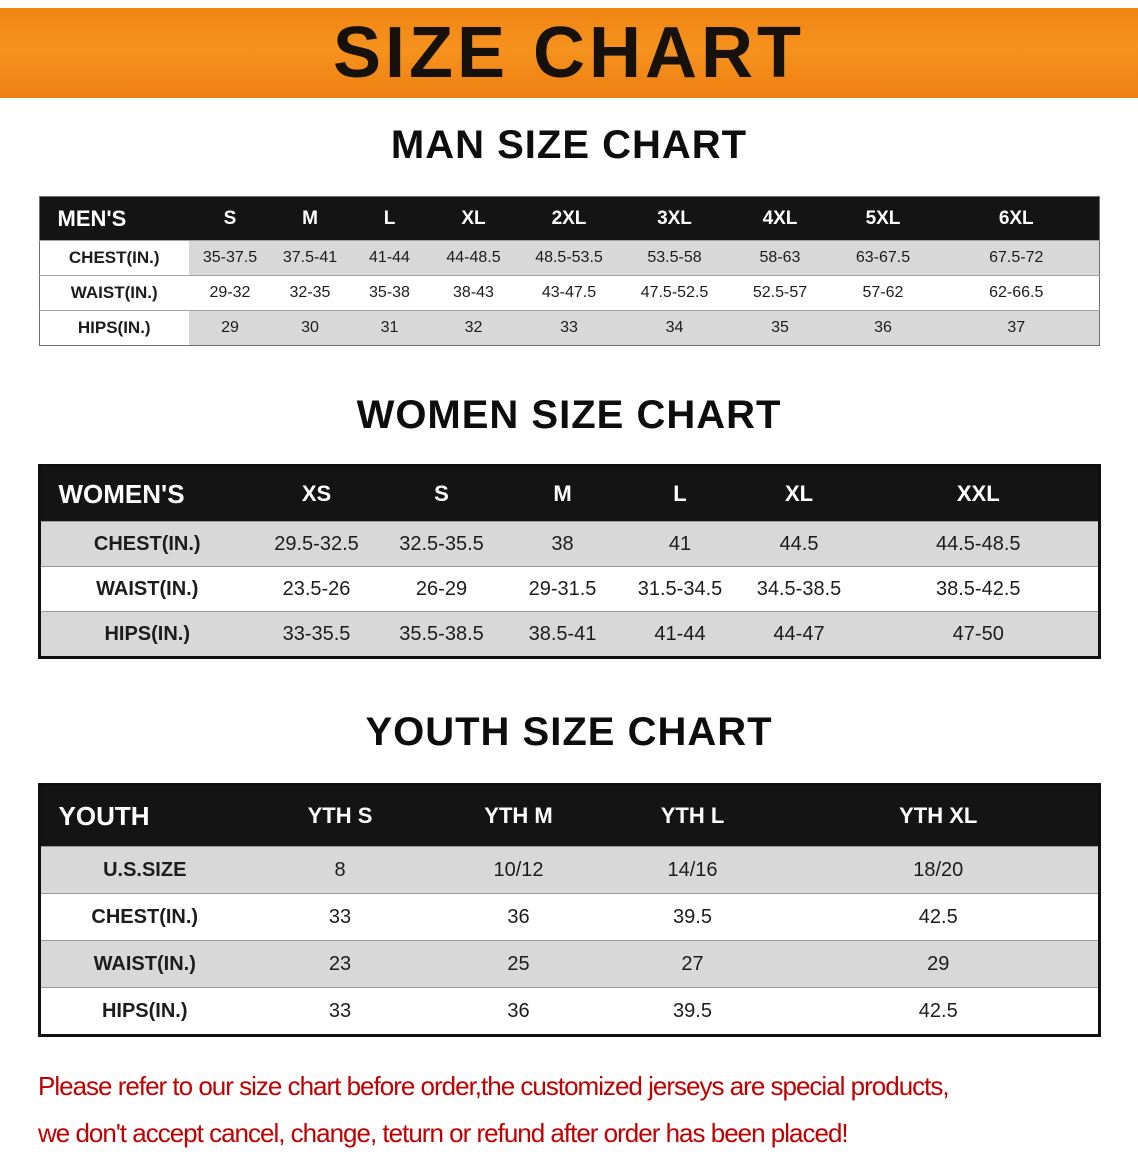 The image size is (1138, 1157). What do you see at coordinates (518, 870) in the screenshot?
I see `table-cell: 10/12` at bounding box center [518, 870].